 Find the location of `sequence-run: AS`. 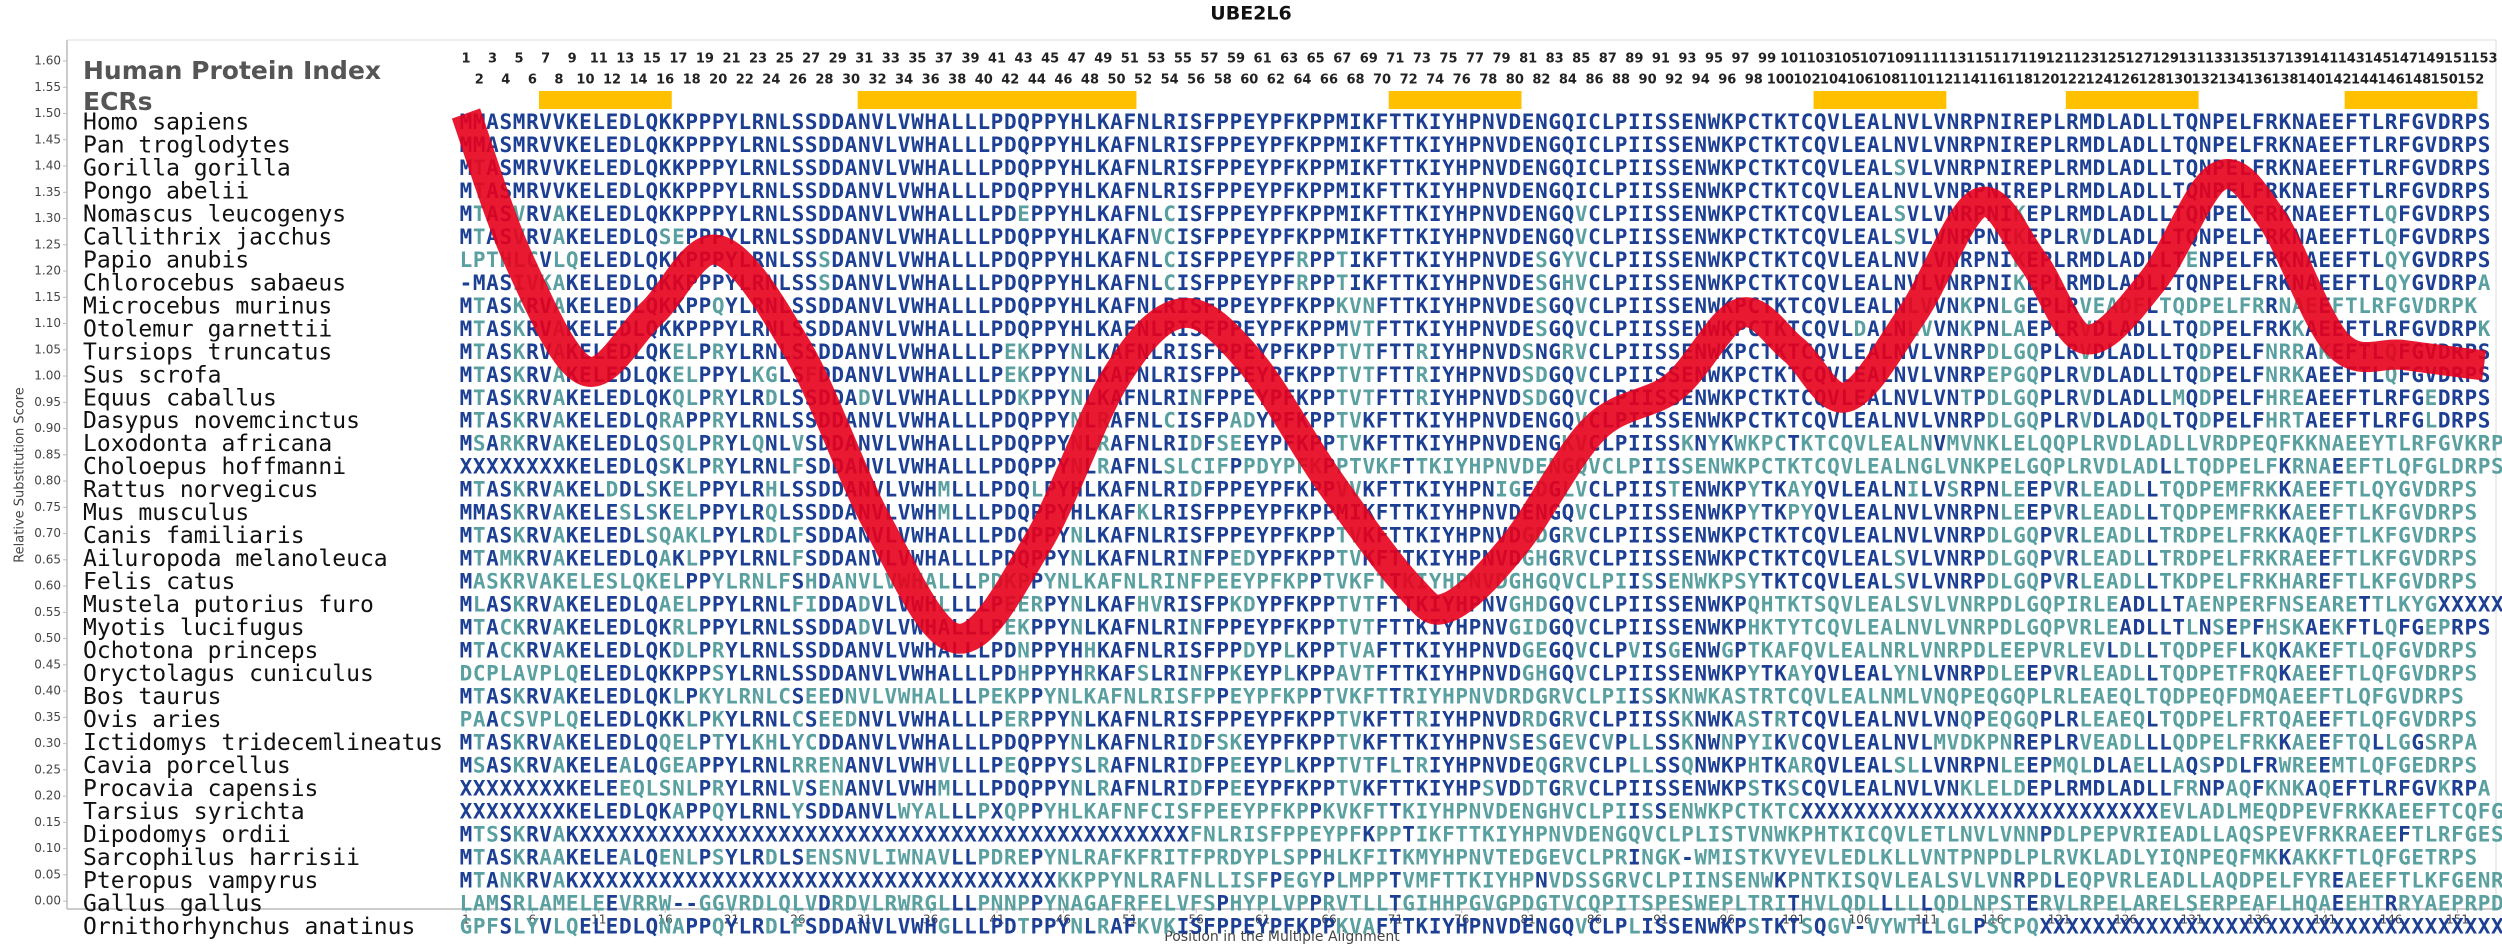

sequence-run: AS is located at coordinates (499, 398).